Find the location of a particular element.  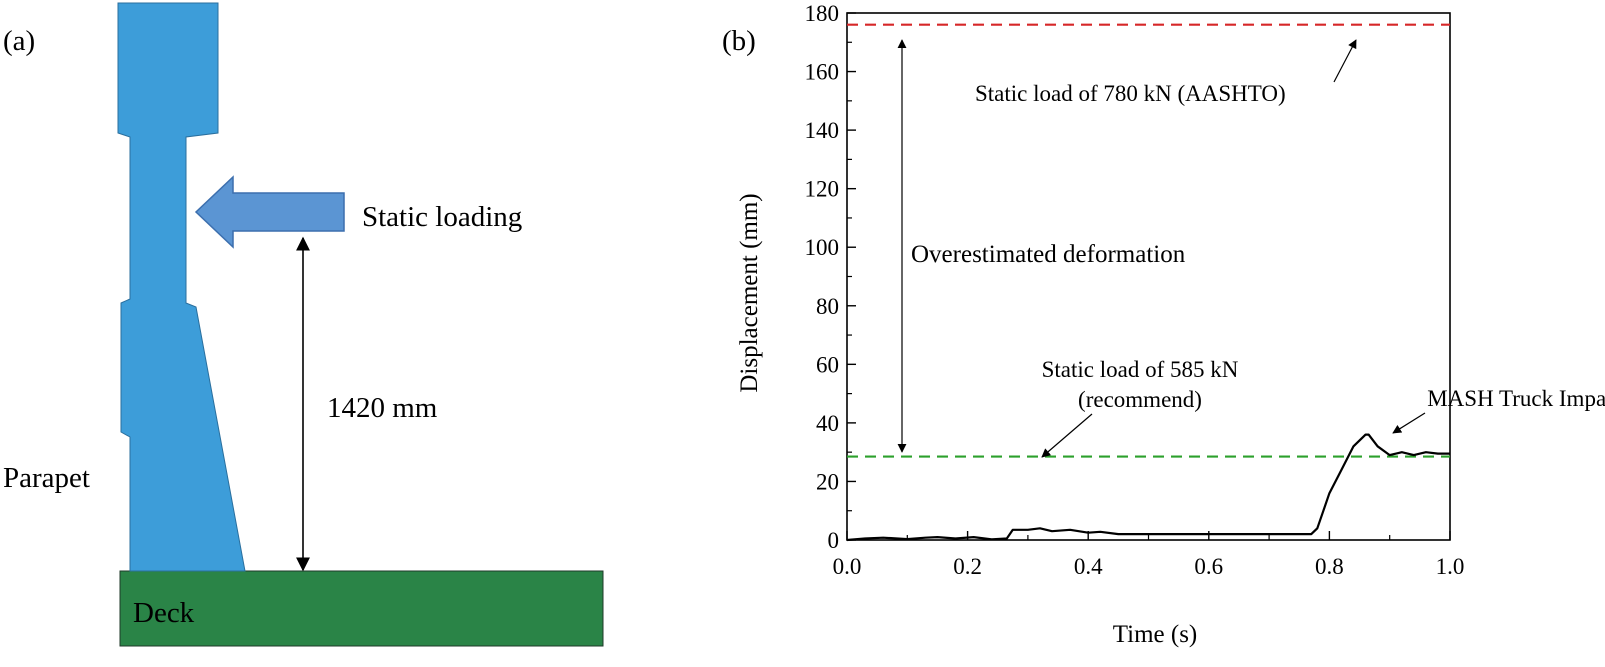

deck-label: Deck is located at coordinates (164, 613).